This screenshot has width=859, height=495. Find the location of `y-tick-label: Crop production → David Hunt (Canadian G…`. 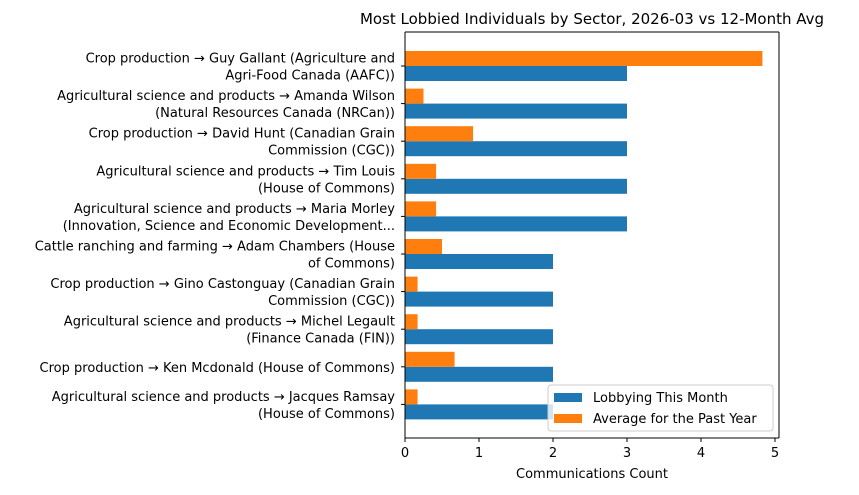

y-tick-label: Crop production → David Hunt (Canadian G… is located at coordinates (242, 134).